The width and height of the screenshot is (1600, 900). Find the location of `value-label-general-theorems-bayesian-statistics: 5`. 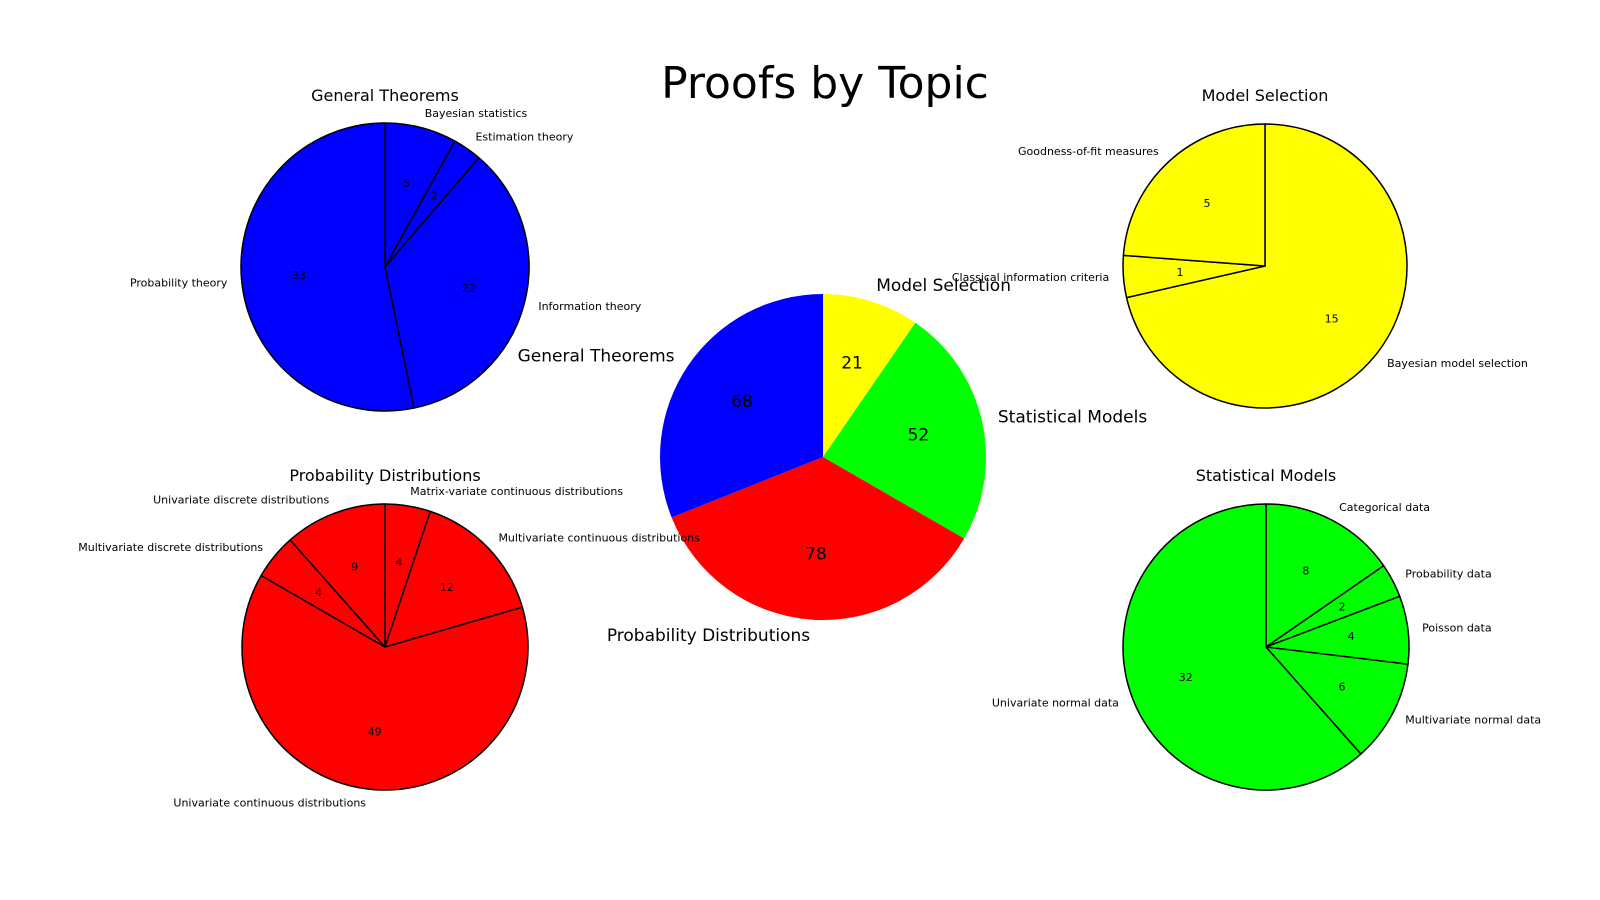

value-label-general-theorems-bayesian-statistics: 5 is located at coordinates (406, 183).